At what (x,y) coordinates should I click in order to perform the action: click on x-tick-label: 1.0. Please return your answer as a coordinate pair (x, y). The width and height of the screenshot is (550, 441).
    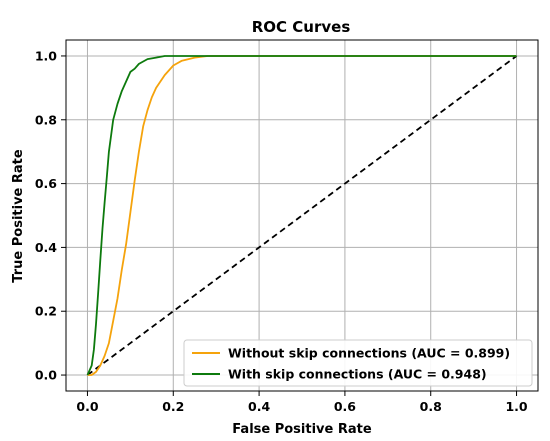
    Looking at the image, I should click on (516, 406).